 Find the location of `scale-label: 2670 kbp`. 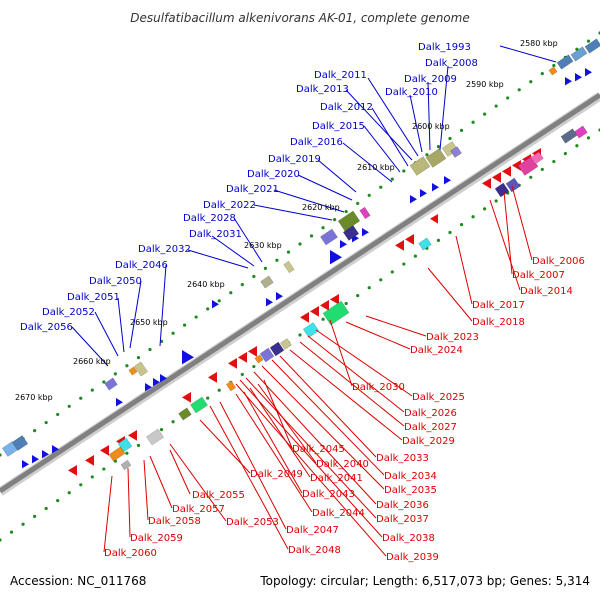

scale-label: 2670 kbp is located at coordinates (34, 397).